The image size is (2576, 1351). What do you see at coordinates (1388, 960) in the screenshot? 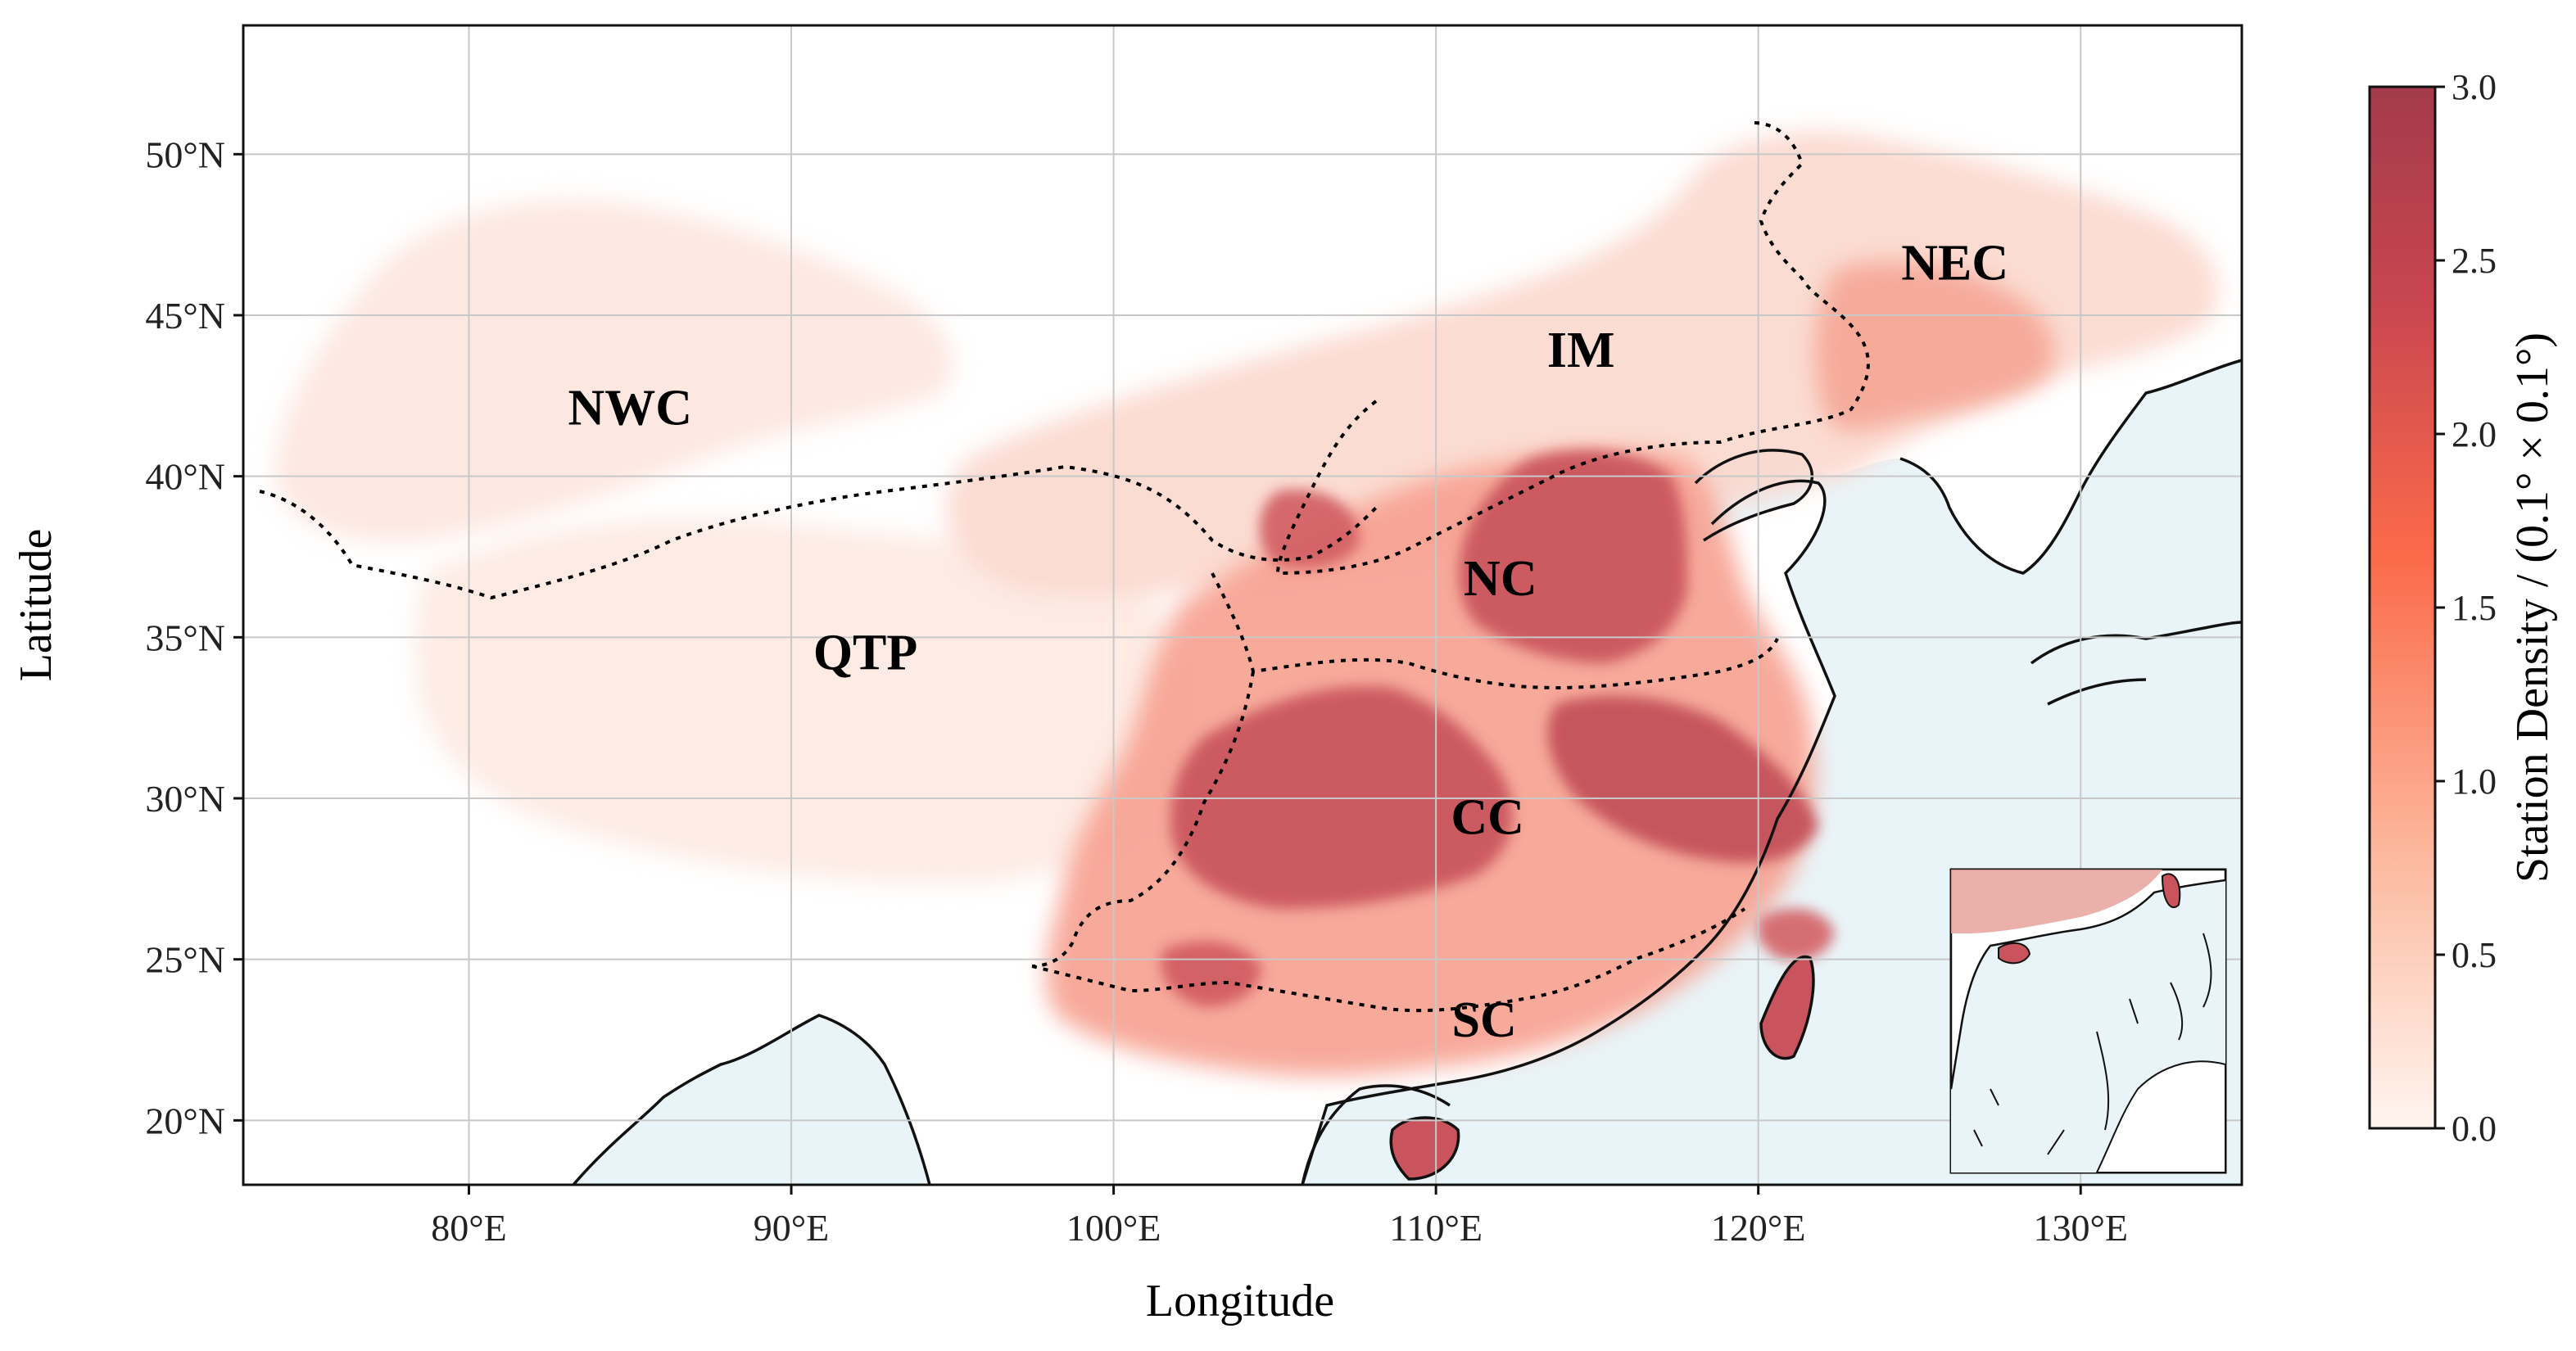
I see `border-cc-sc` at bounding box center [1388, 960].